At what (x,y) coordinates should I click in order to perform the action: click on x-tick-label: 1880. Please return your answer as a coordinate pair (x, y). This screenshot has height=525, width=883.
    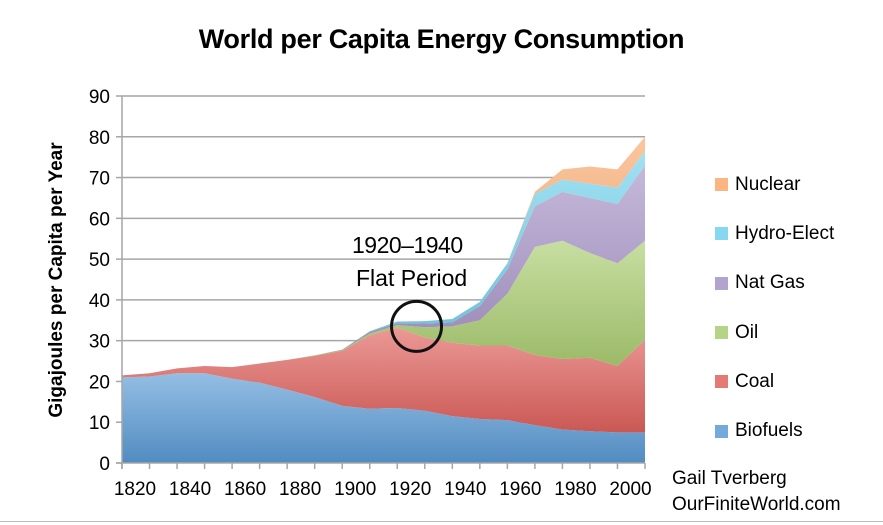
    Looking at the image, I should click on (300, 489).